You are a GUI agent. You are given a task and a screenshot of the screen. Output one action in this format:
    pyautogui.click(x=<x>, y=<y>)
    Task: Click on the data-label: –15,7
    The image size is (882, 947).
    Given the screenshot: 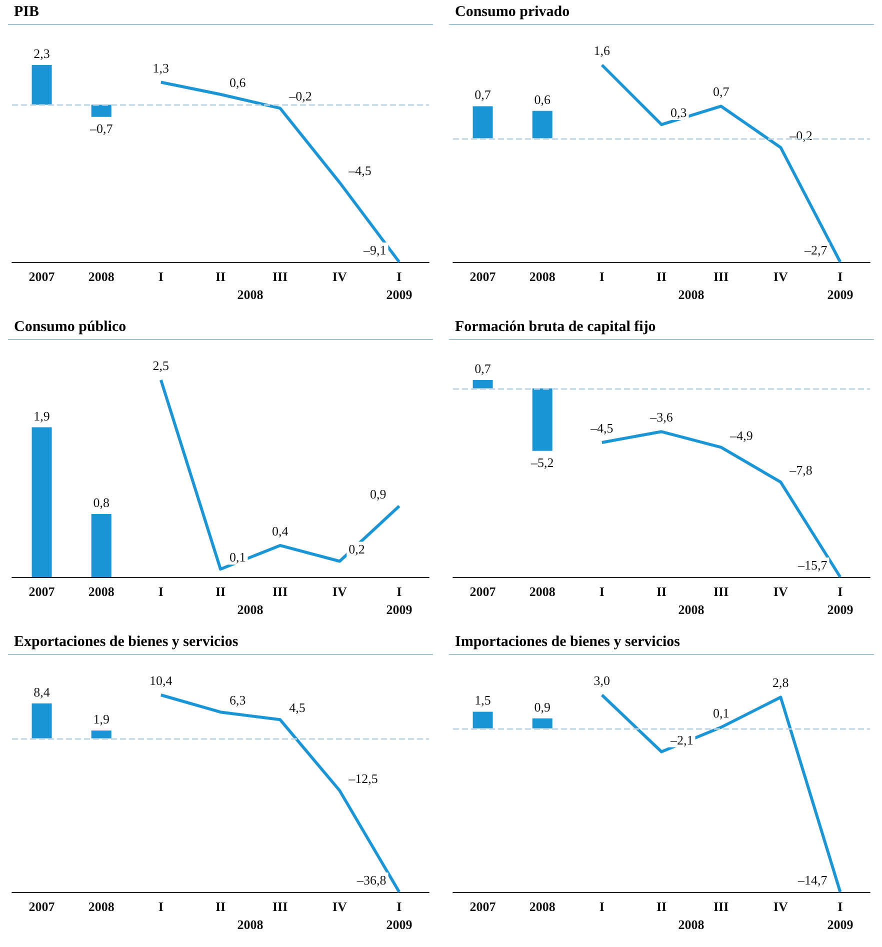 What is the action you would take?
    pyautogui.click(x=812, y=565)
    